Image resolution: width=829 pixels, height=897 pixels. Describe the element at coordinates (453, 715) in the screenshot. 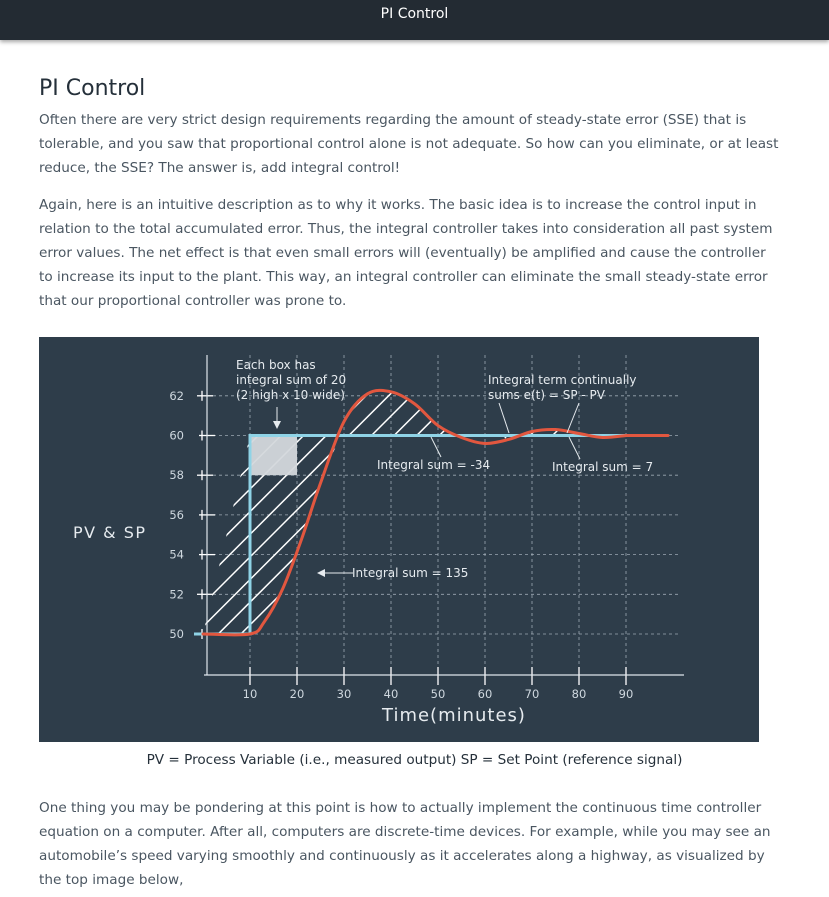

I see `x-axis-title: Time(minutes)` at that location.